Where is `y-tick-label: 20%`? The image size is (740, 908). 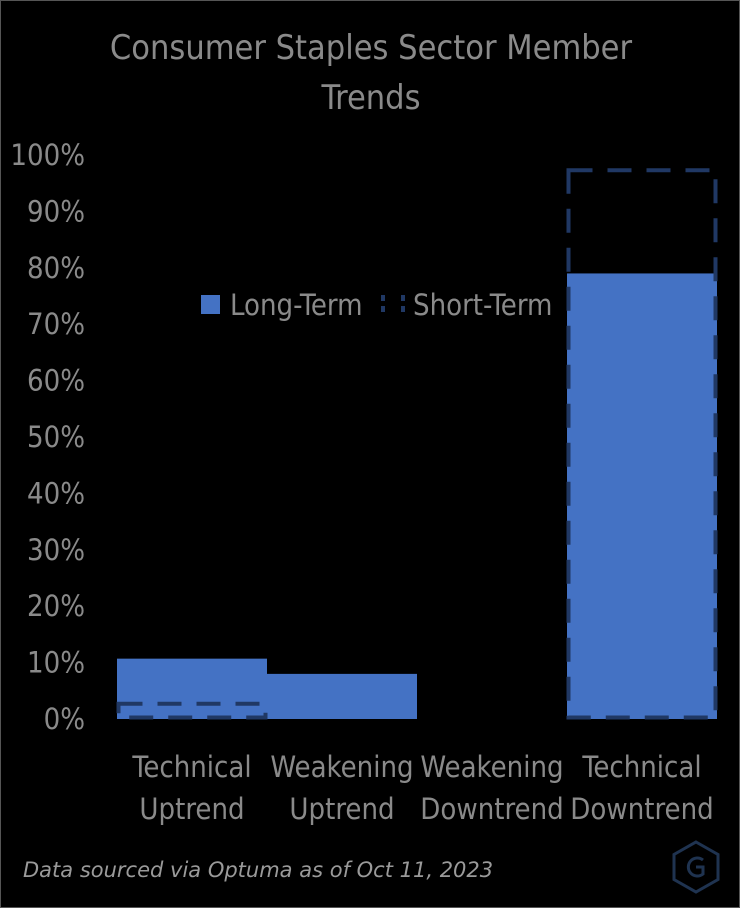
y-tick-label: 20% is located at coordinates (56, 606).